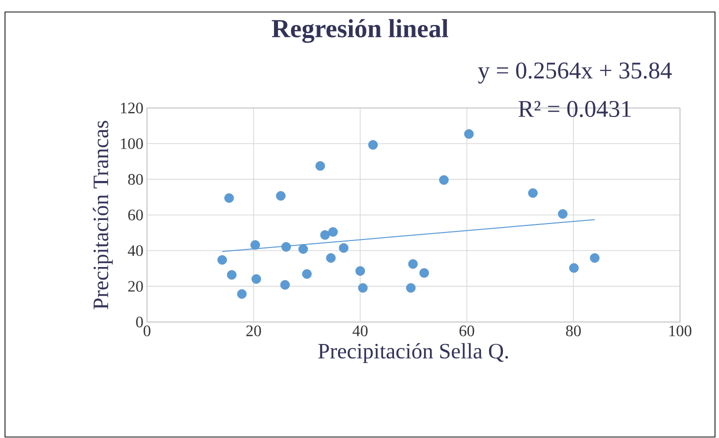  I want to click on chart-title: Regresión lineal, so click(360, 31).